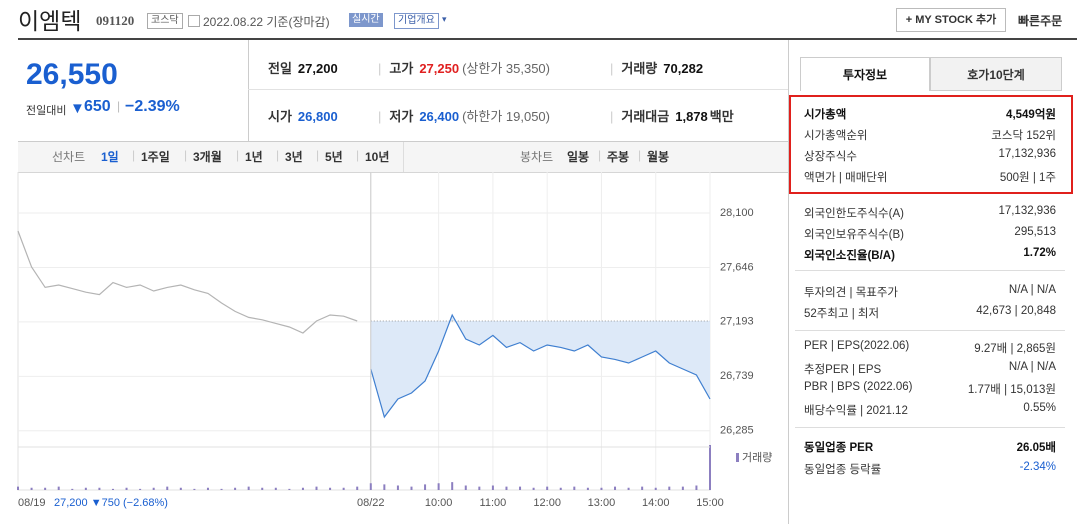 The image size is (1077, 524). I want to click on y-tick-label: 26,739, so click(737, 376).